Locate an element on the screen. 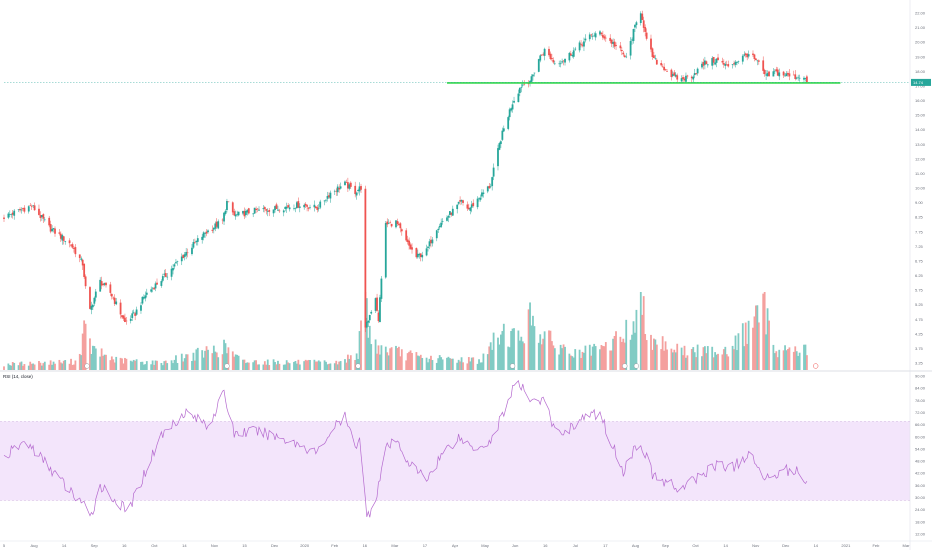 The image size is (932, 550). price-axis-tick: 3.25 is located at coordinates (919, 363).